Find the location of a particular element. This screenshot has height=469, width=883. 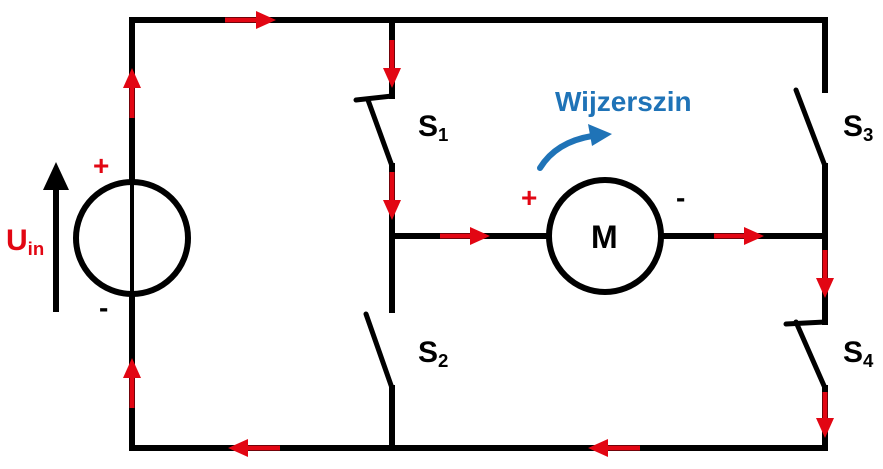

current-arrow-source-bottom-up is located at coordinates (132, 383).